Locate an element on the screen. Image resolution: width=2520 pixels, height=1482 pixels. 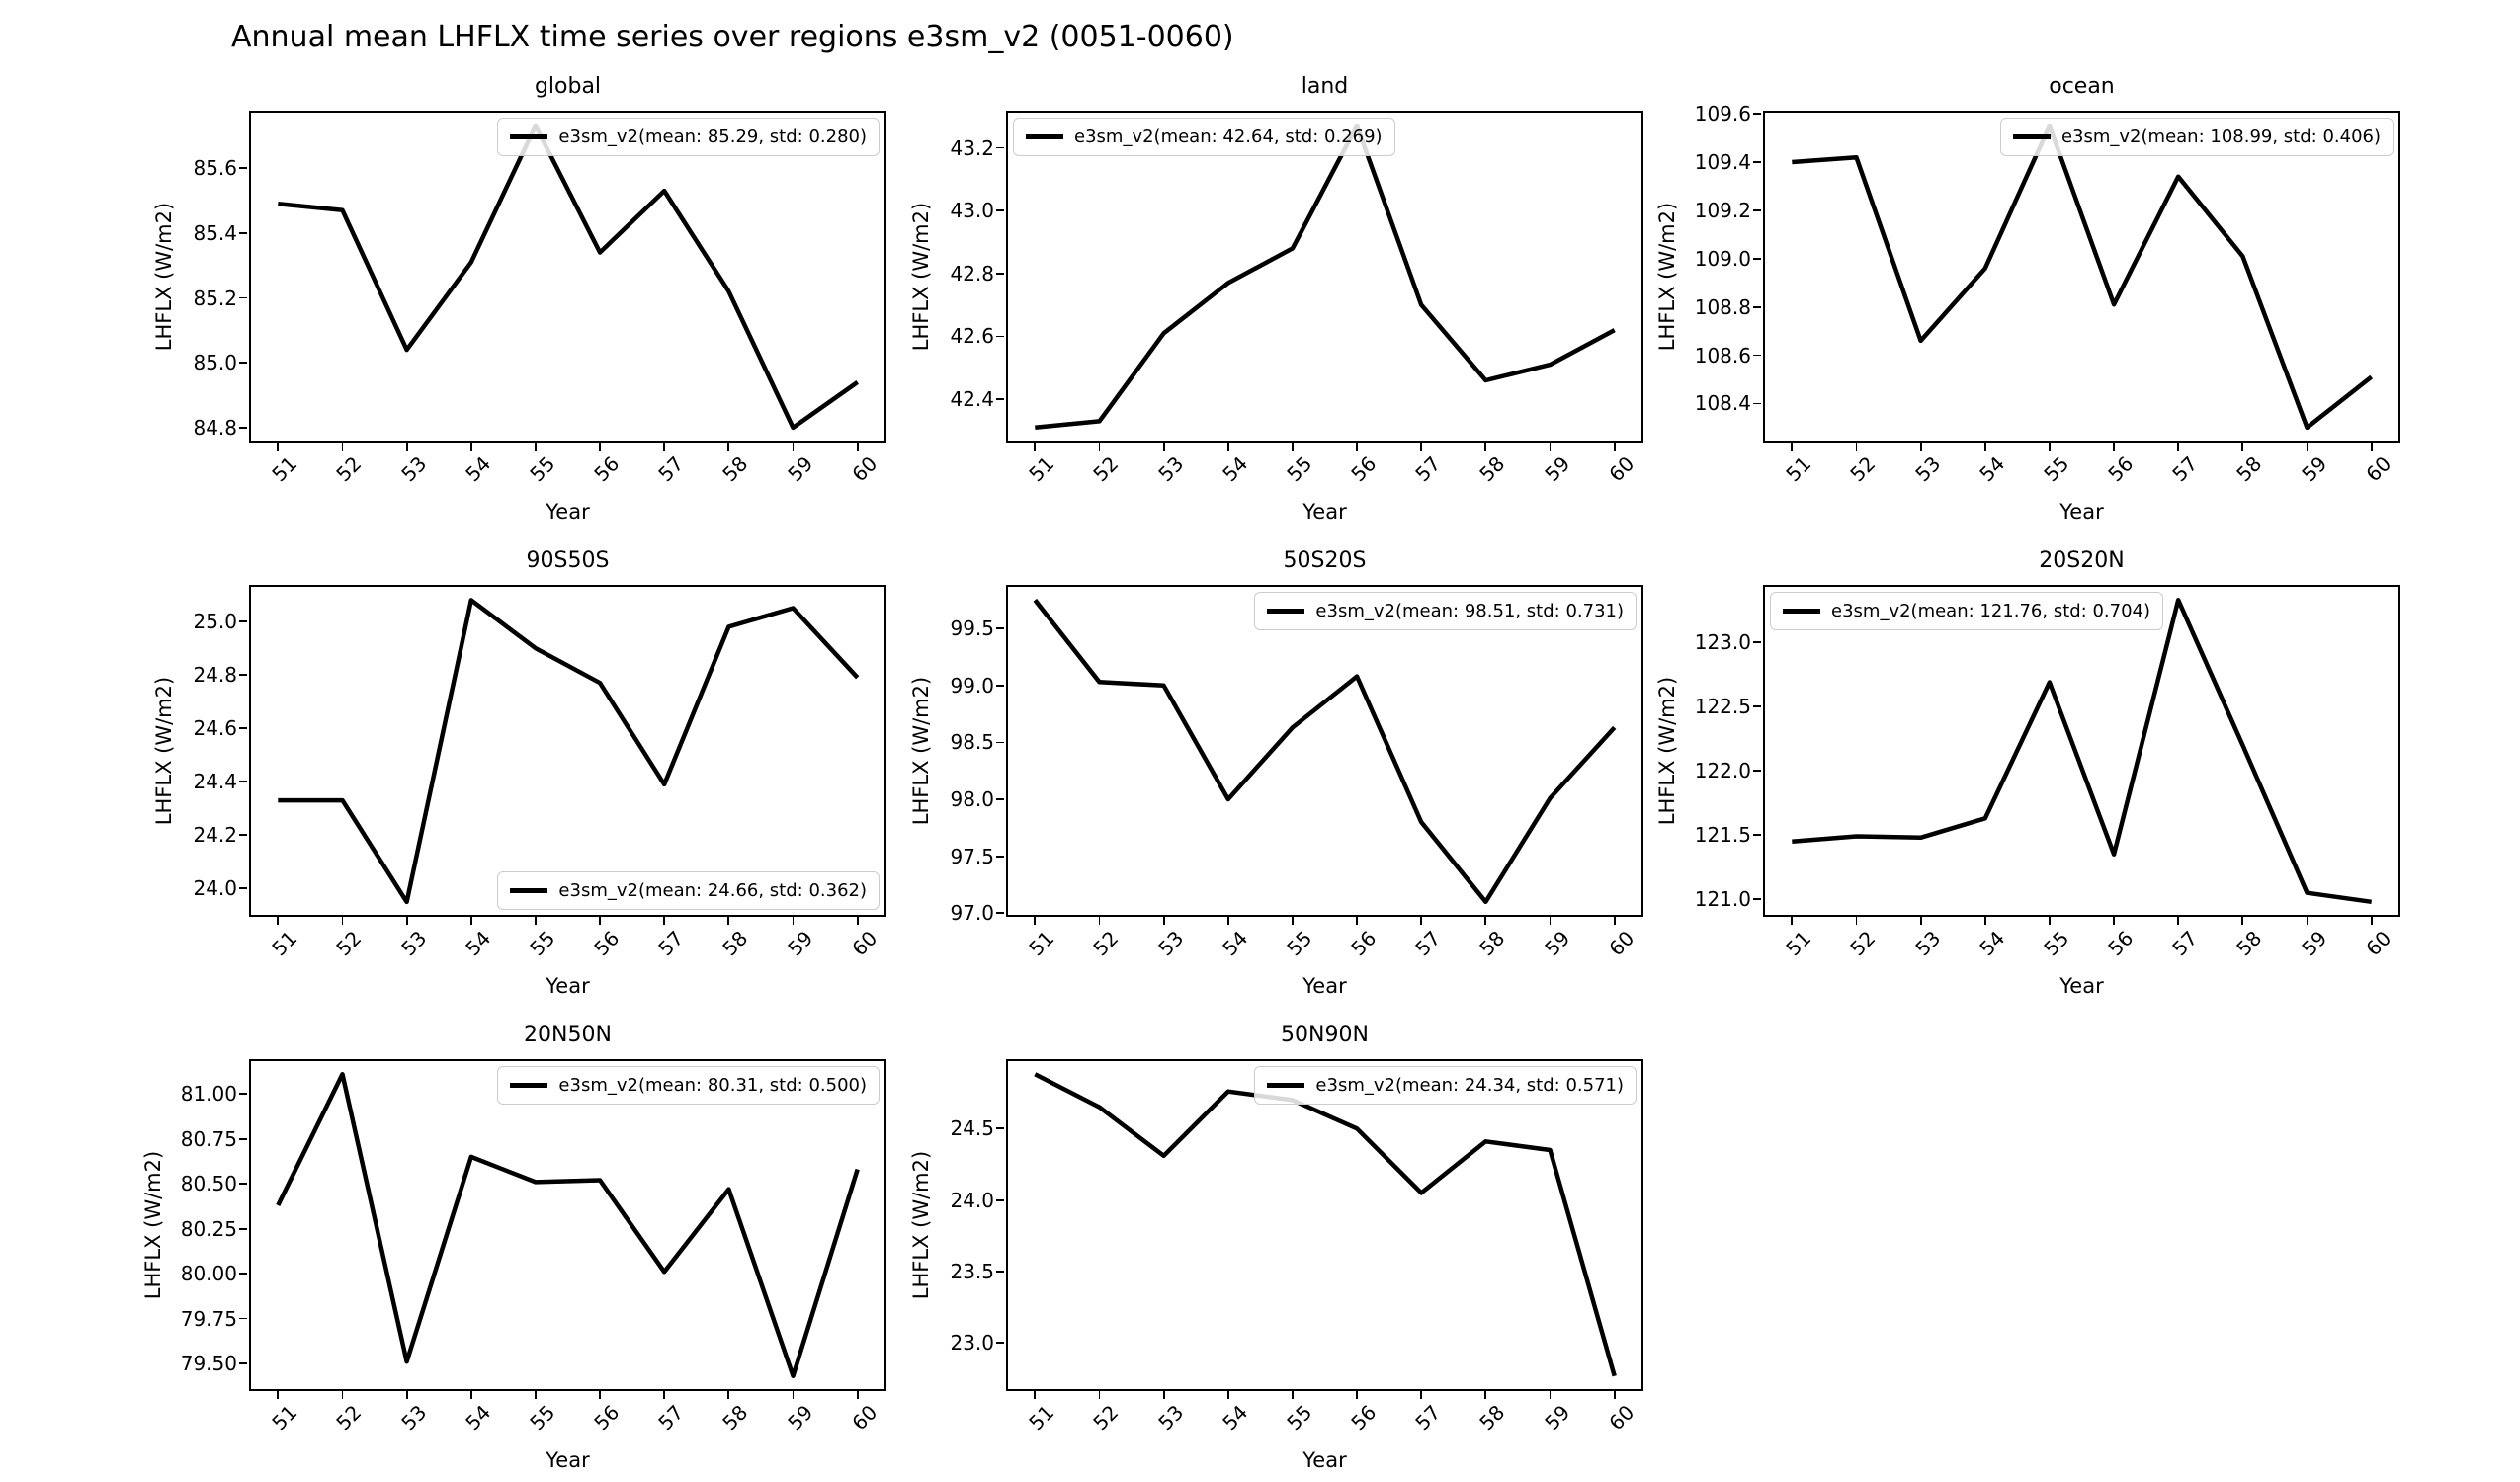
y-tick-label: 80.00 is located at coordinates (208, 1274).